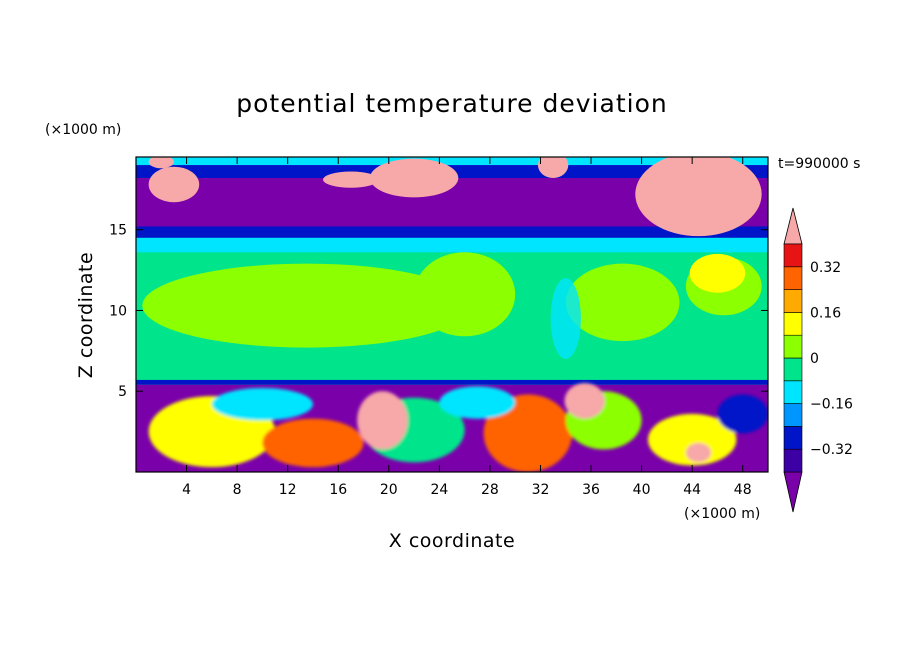 This screenshot has height=654, width=904. I want to click on colorbar-label: 0.32, so click(825, 268).